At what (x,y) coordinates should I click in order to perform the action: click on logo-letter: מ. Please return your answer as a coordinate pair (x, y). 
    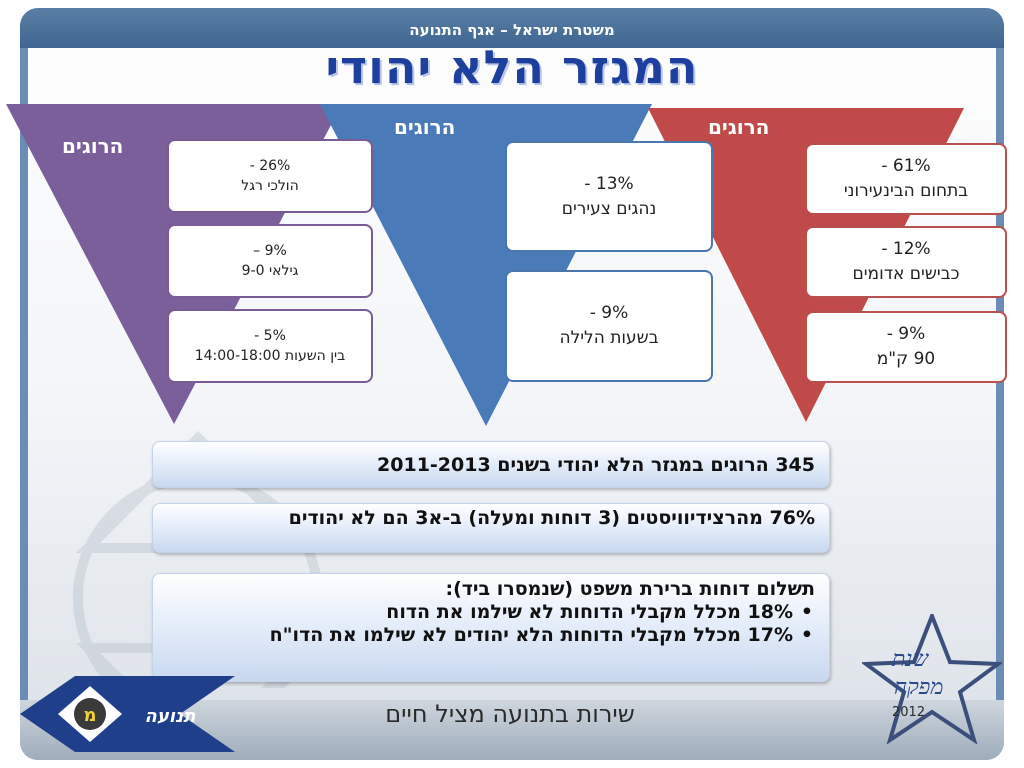
    Looking at the image, I should click on (89, 715).